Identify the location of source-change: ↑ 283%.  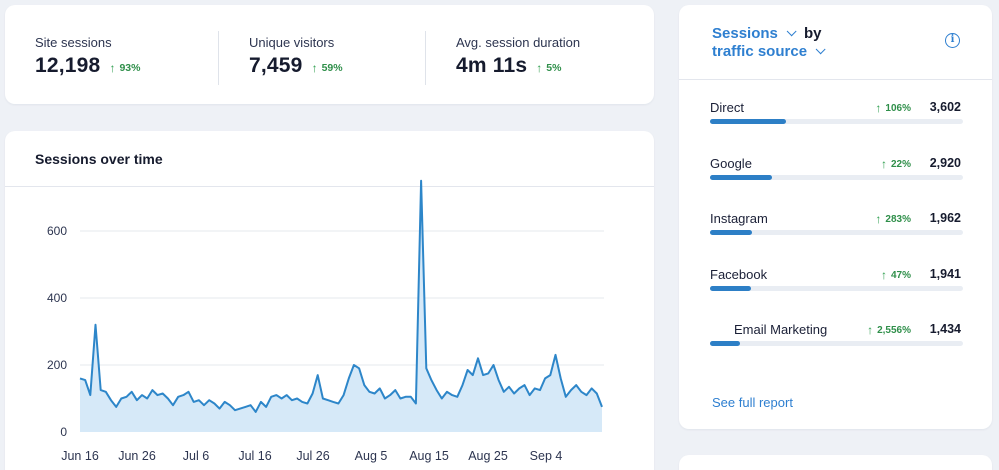
(893, 219).